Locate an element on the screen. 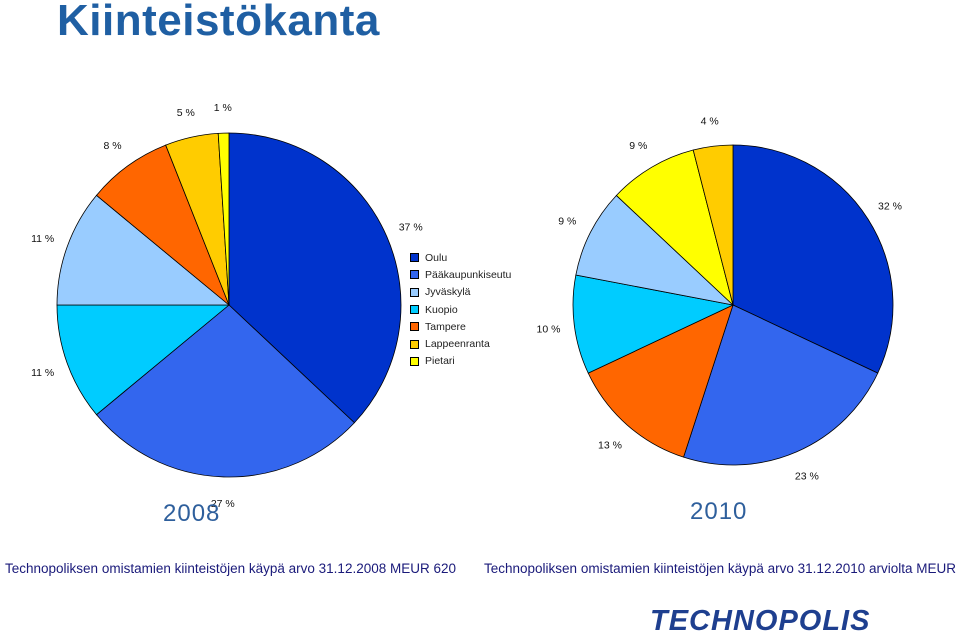  pie-slice-2010-pietari is located at coordinates (674, 228).